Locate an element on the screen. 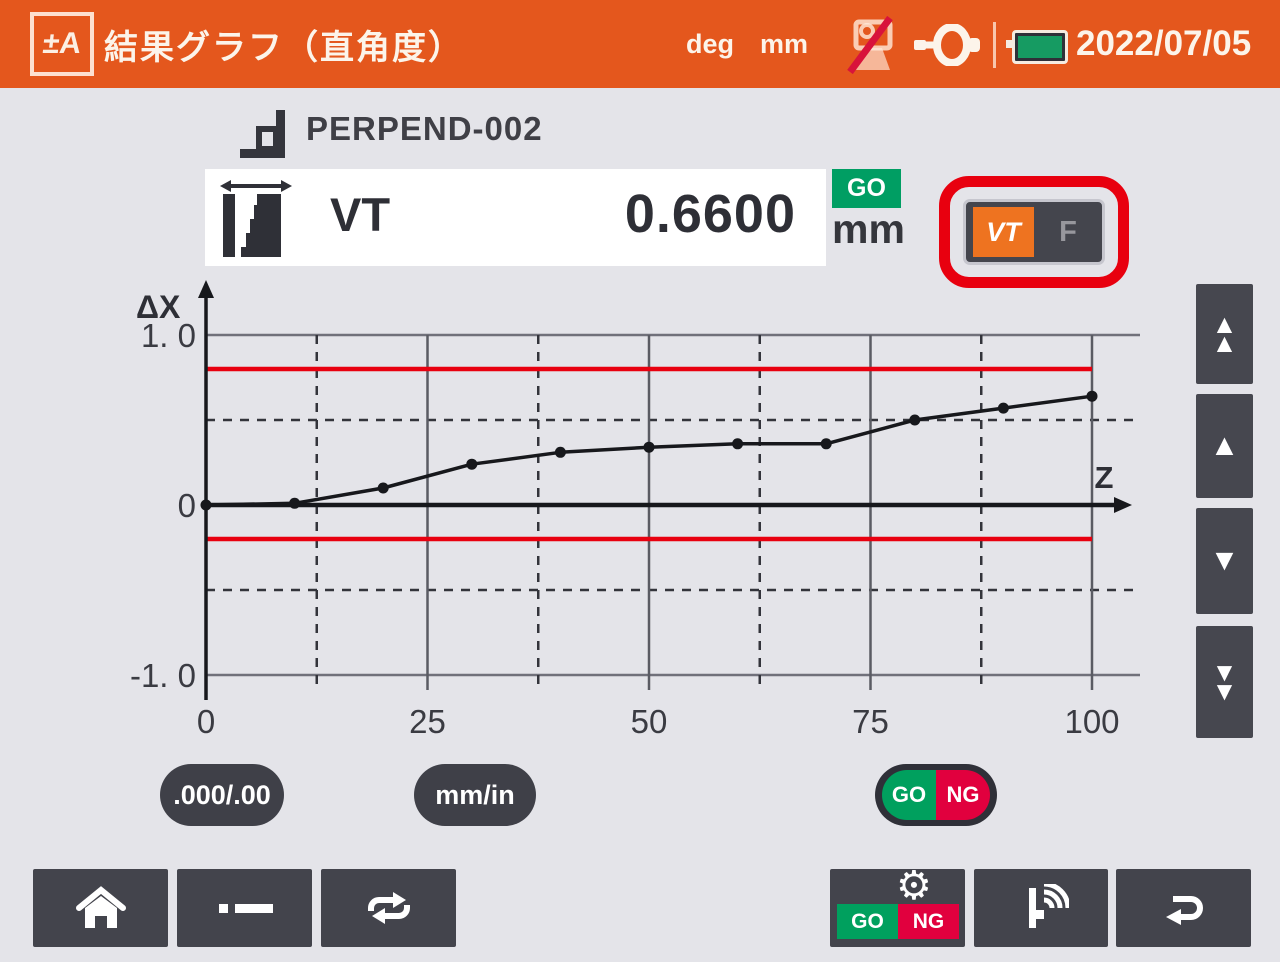 The width and height of the screenshot is (1280, 962). return-arrow-icon is located at coordinates (1184, 910).